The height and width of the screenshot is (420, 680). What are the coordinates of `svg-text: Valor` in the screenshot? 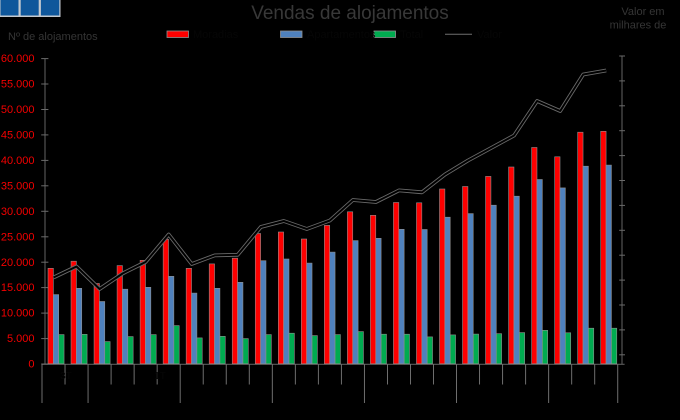 It's located at (489, 35).